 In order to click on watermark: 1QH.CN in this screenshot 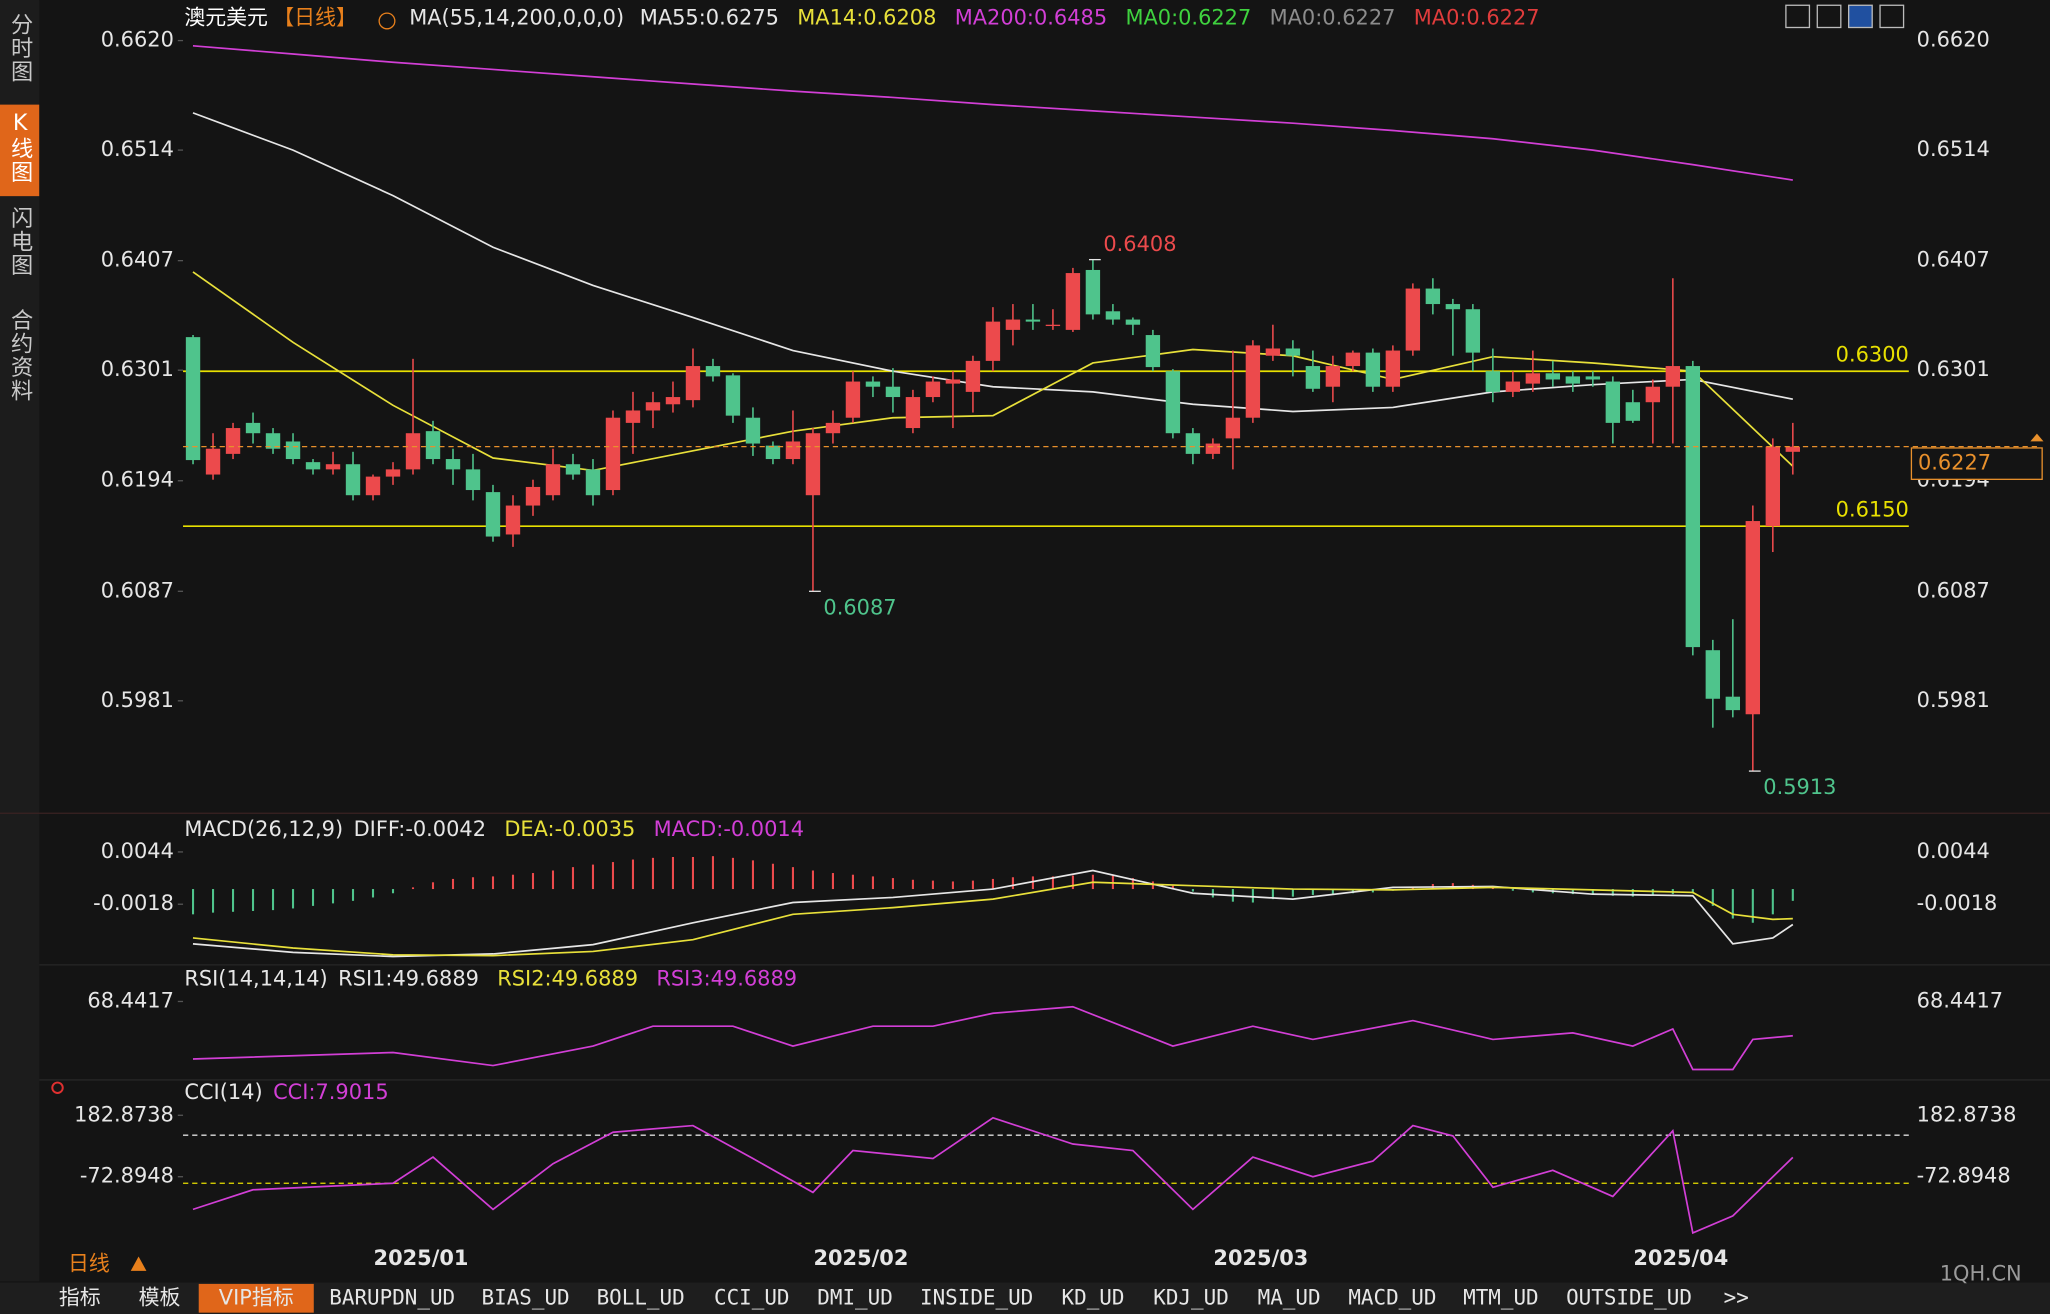, I will do `click(1981, 1274)`.